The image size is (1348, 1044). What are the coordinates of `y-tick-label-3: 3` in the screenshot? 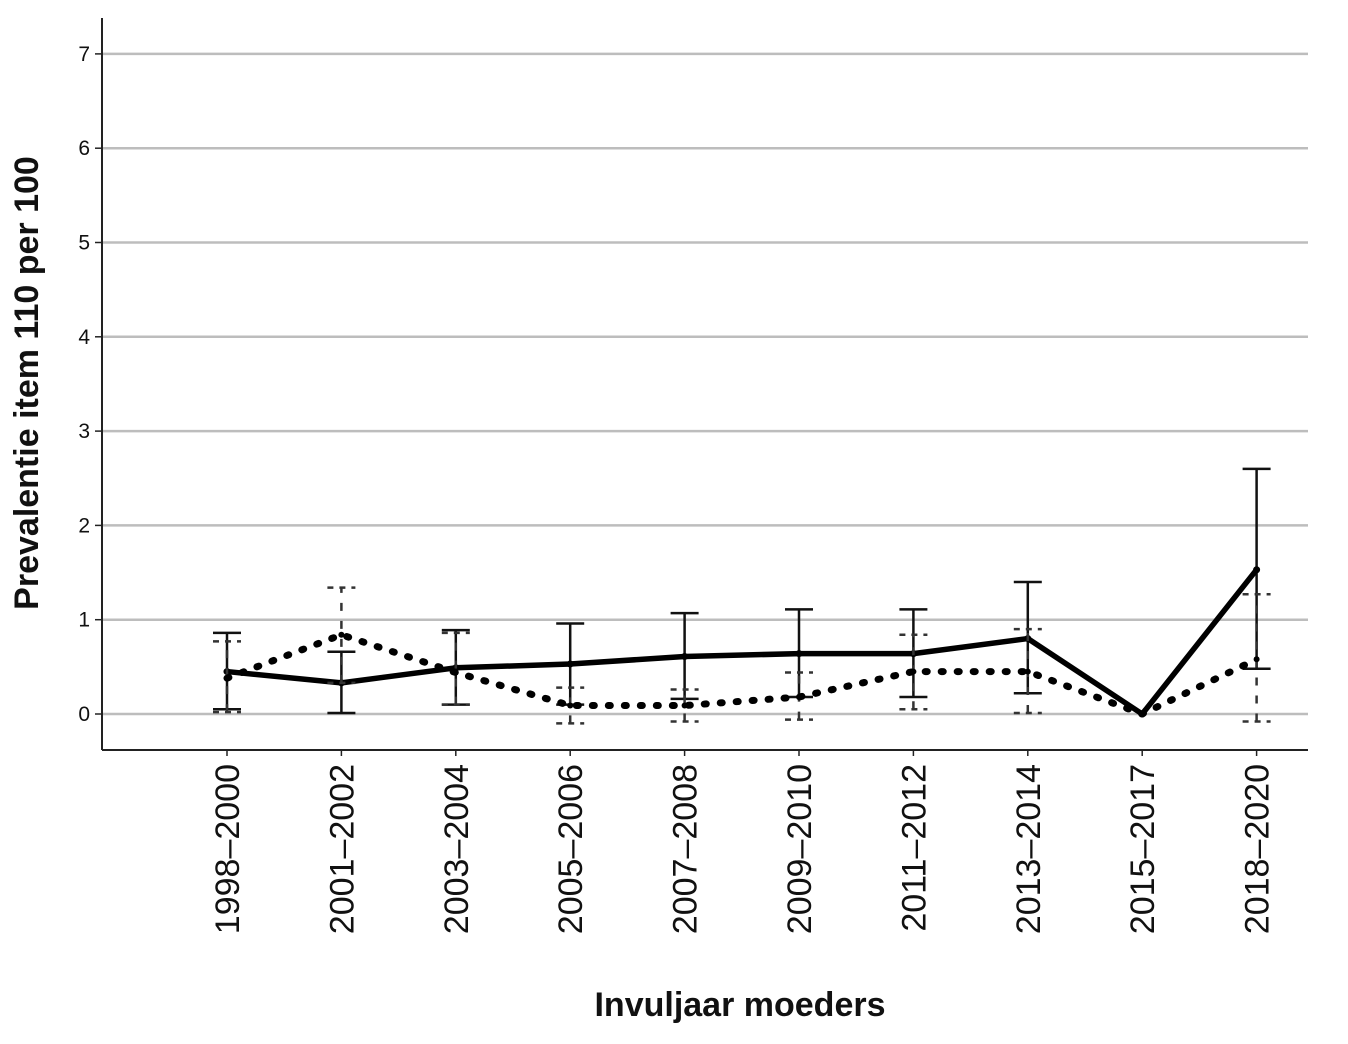 It's located at (84, 431).